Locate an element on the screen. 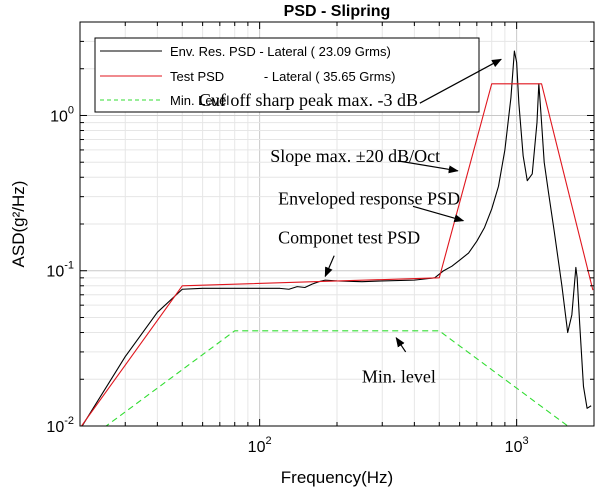 The height and width of the screenshot is (490, 595). x-axis-label: Frequency(Hz) is located at coordinates (337, 477).